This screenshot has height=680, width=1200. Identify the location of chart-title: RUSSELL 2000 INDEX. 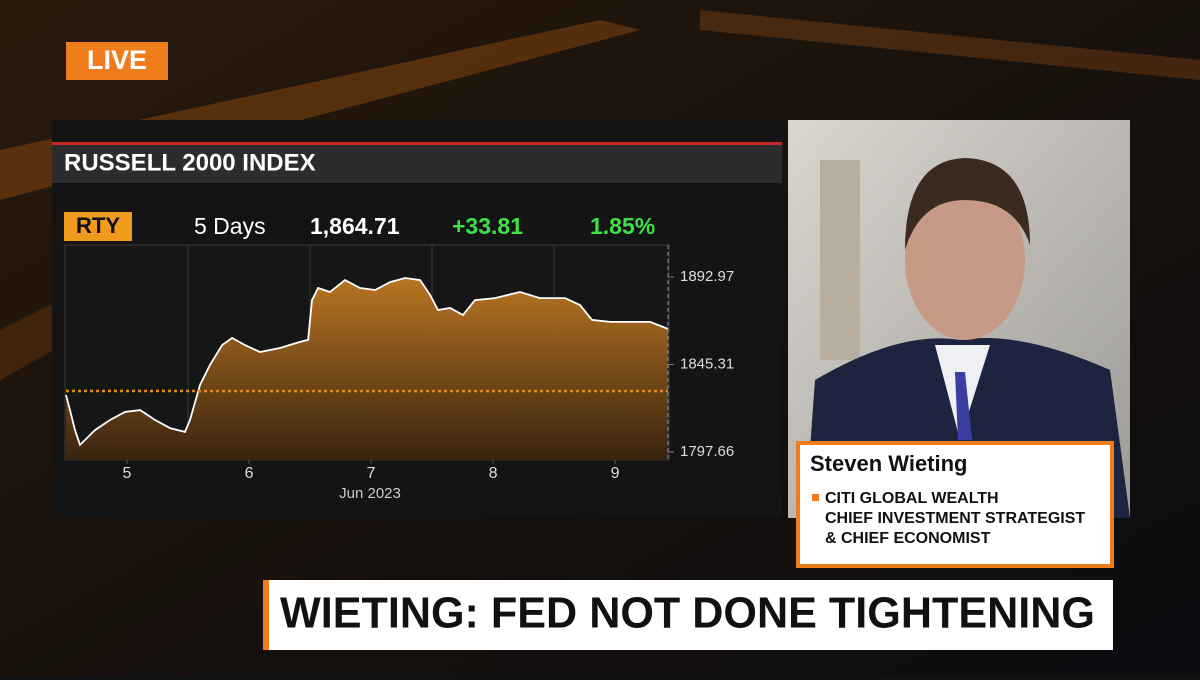
(190, 162).